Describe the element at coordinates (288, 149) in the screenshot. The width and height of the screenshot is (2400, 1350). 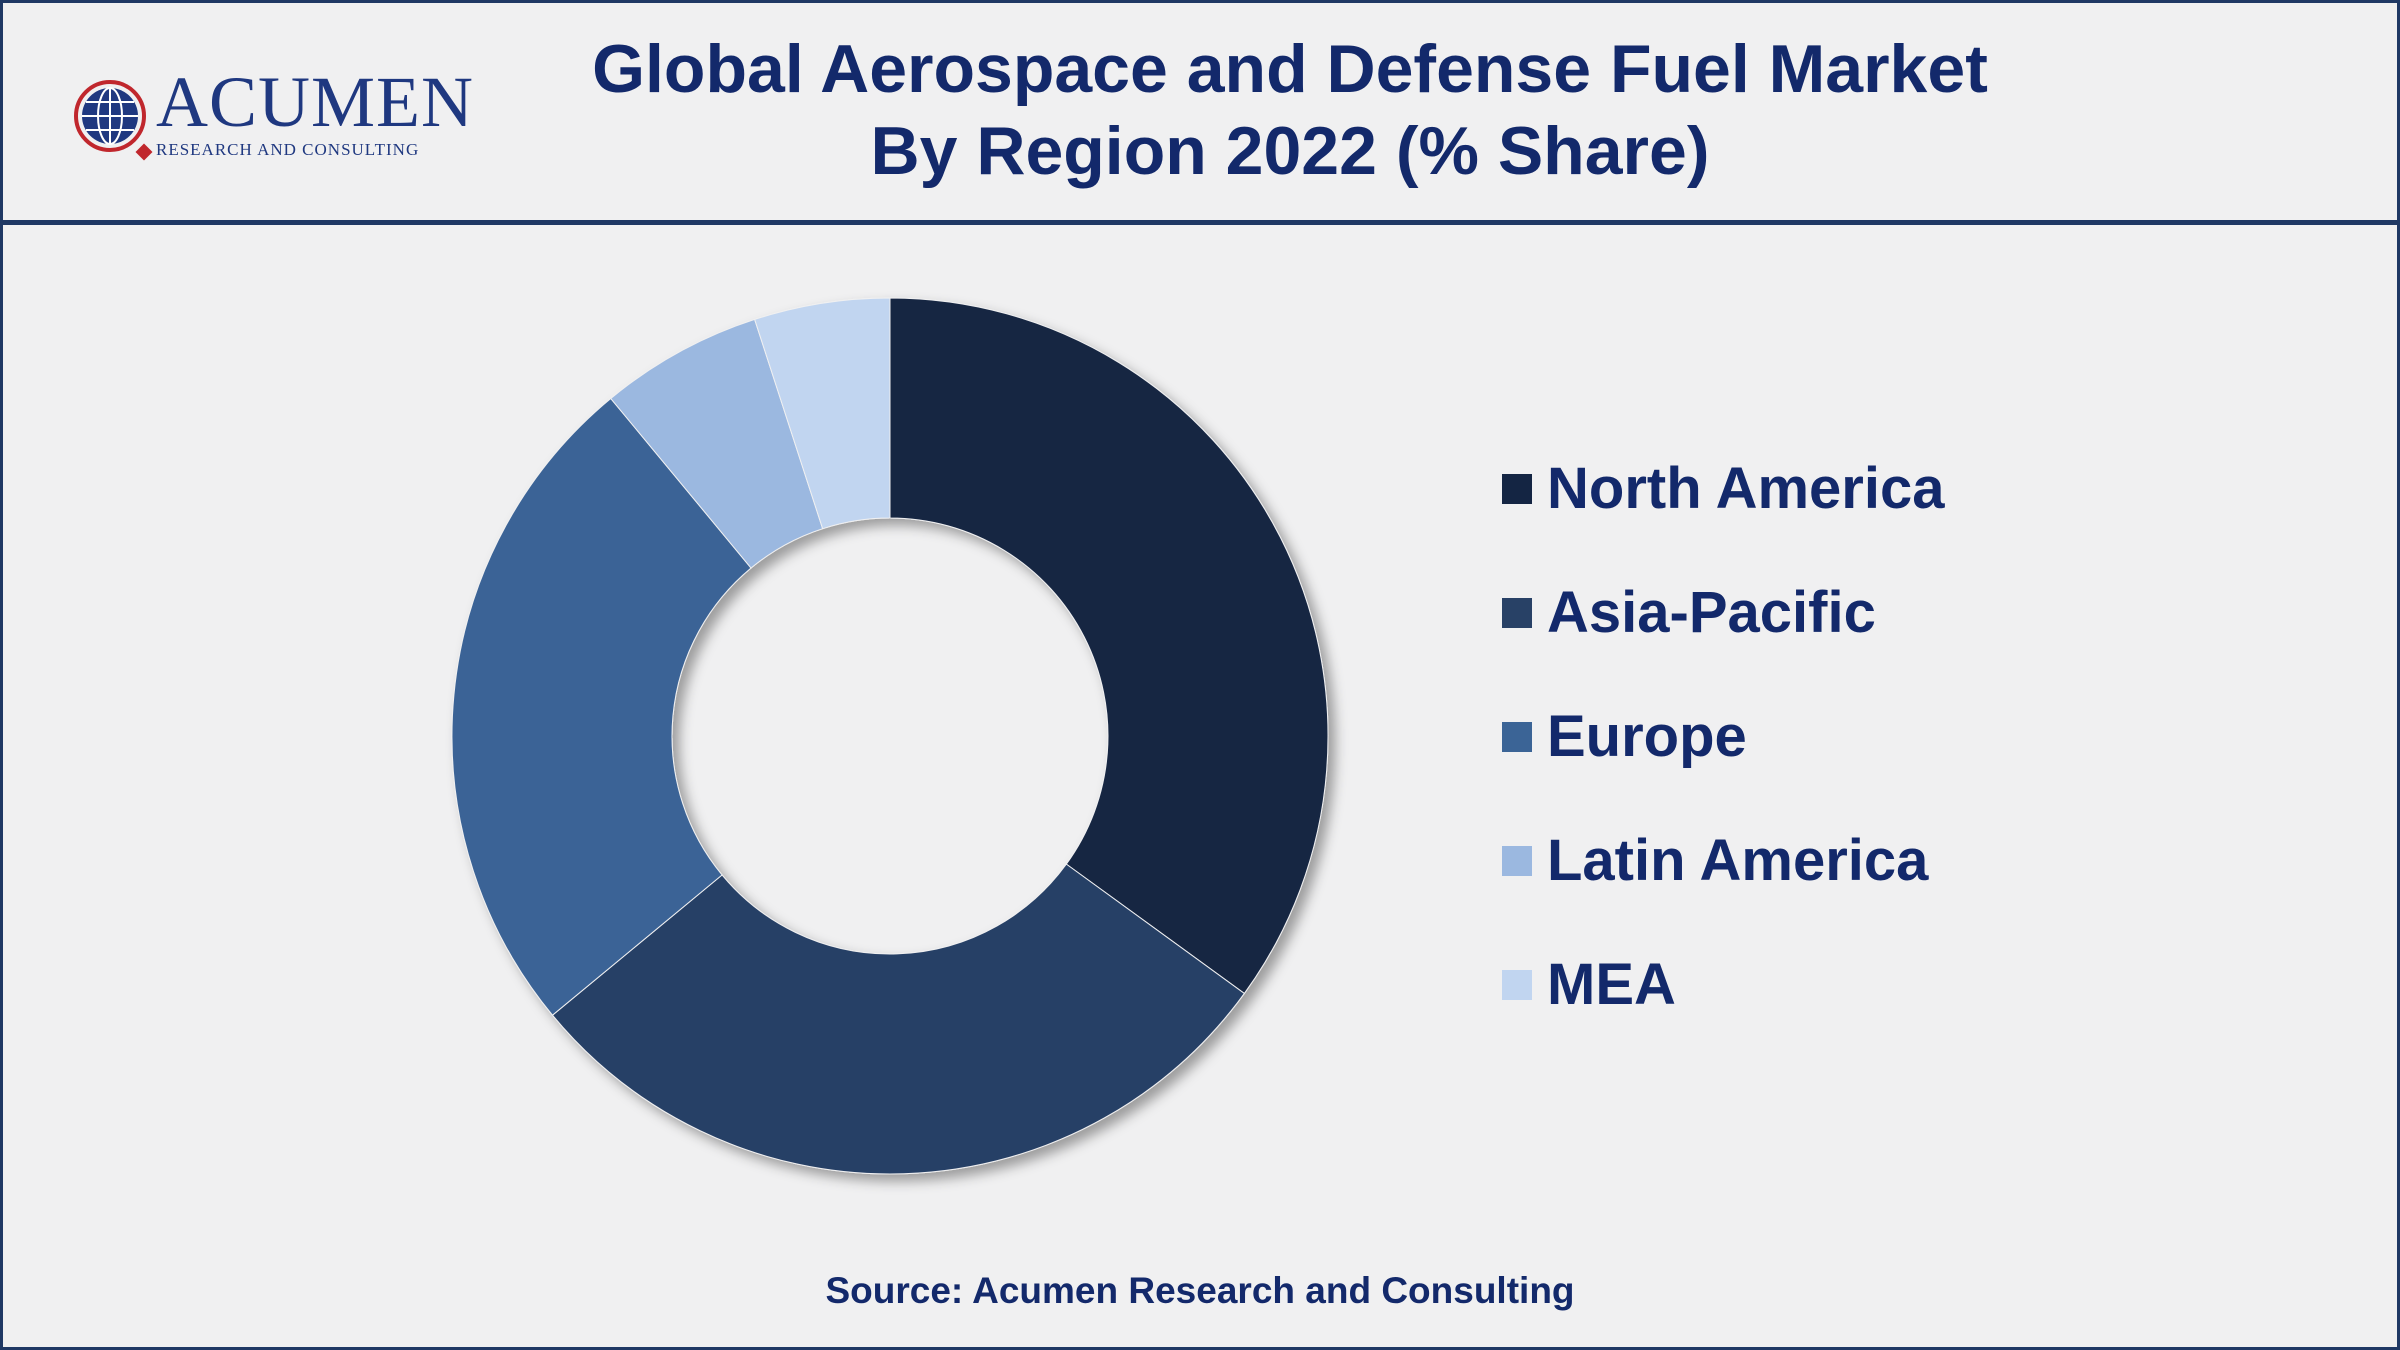
I see `logo-tagline: RESEARCH AND CONSULTING` at that location.